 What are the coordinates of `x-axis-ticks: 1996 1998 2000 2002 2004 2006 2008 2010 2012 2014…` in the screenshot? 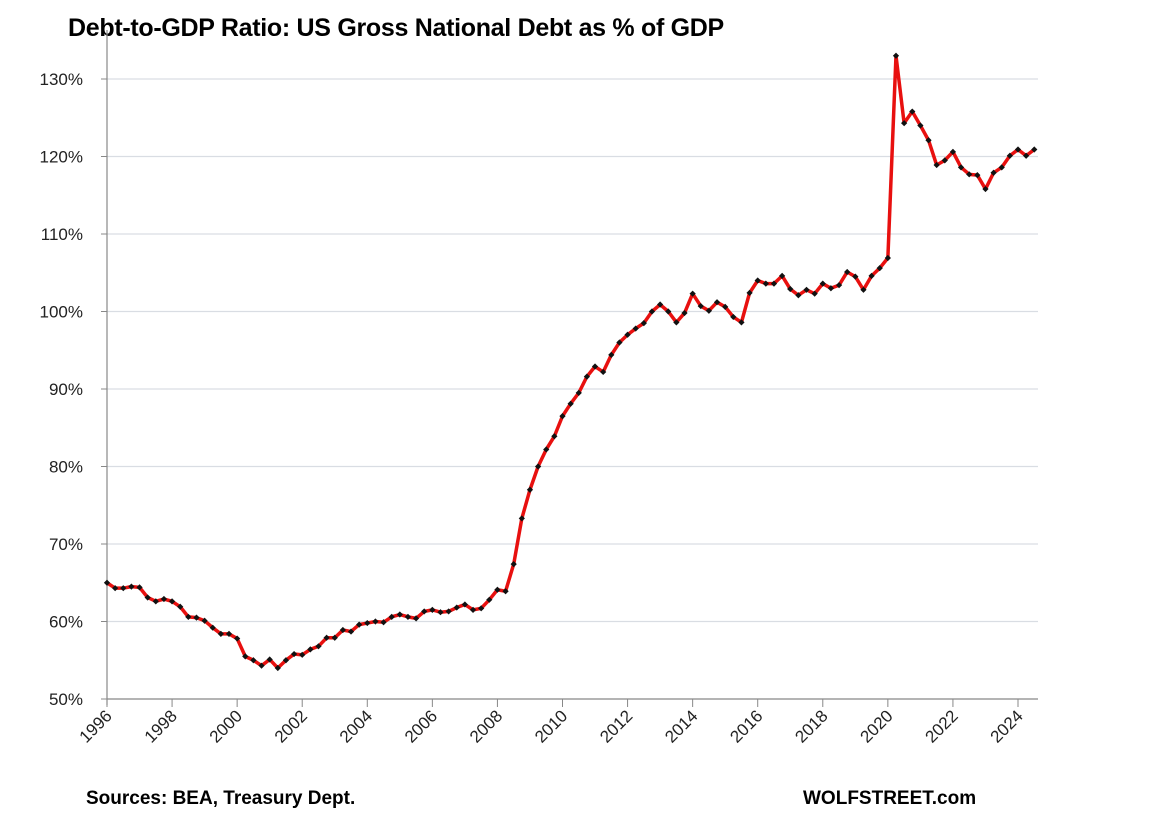 It's located at (551, 723).